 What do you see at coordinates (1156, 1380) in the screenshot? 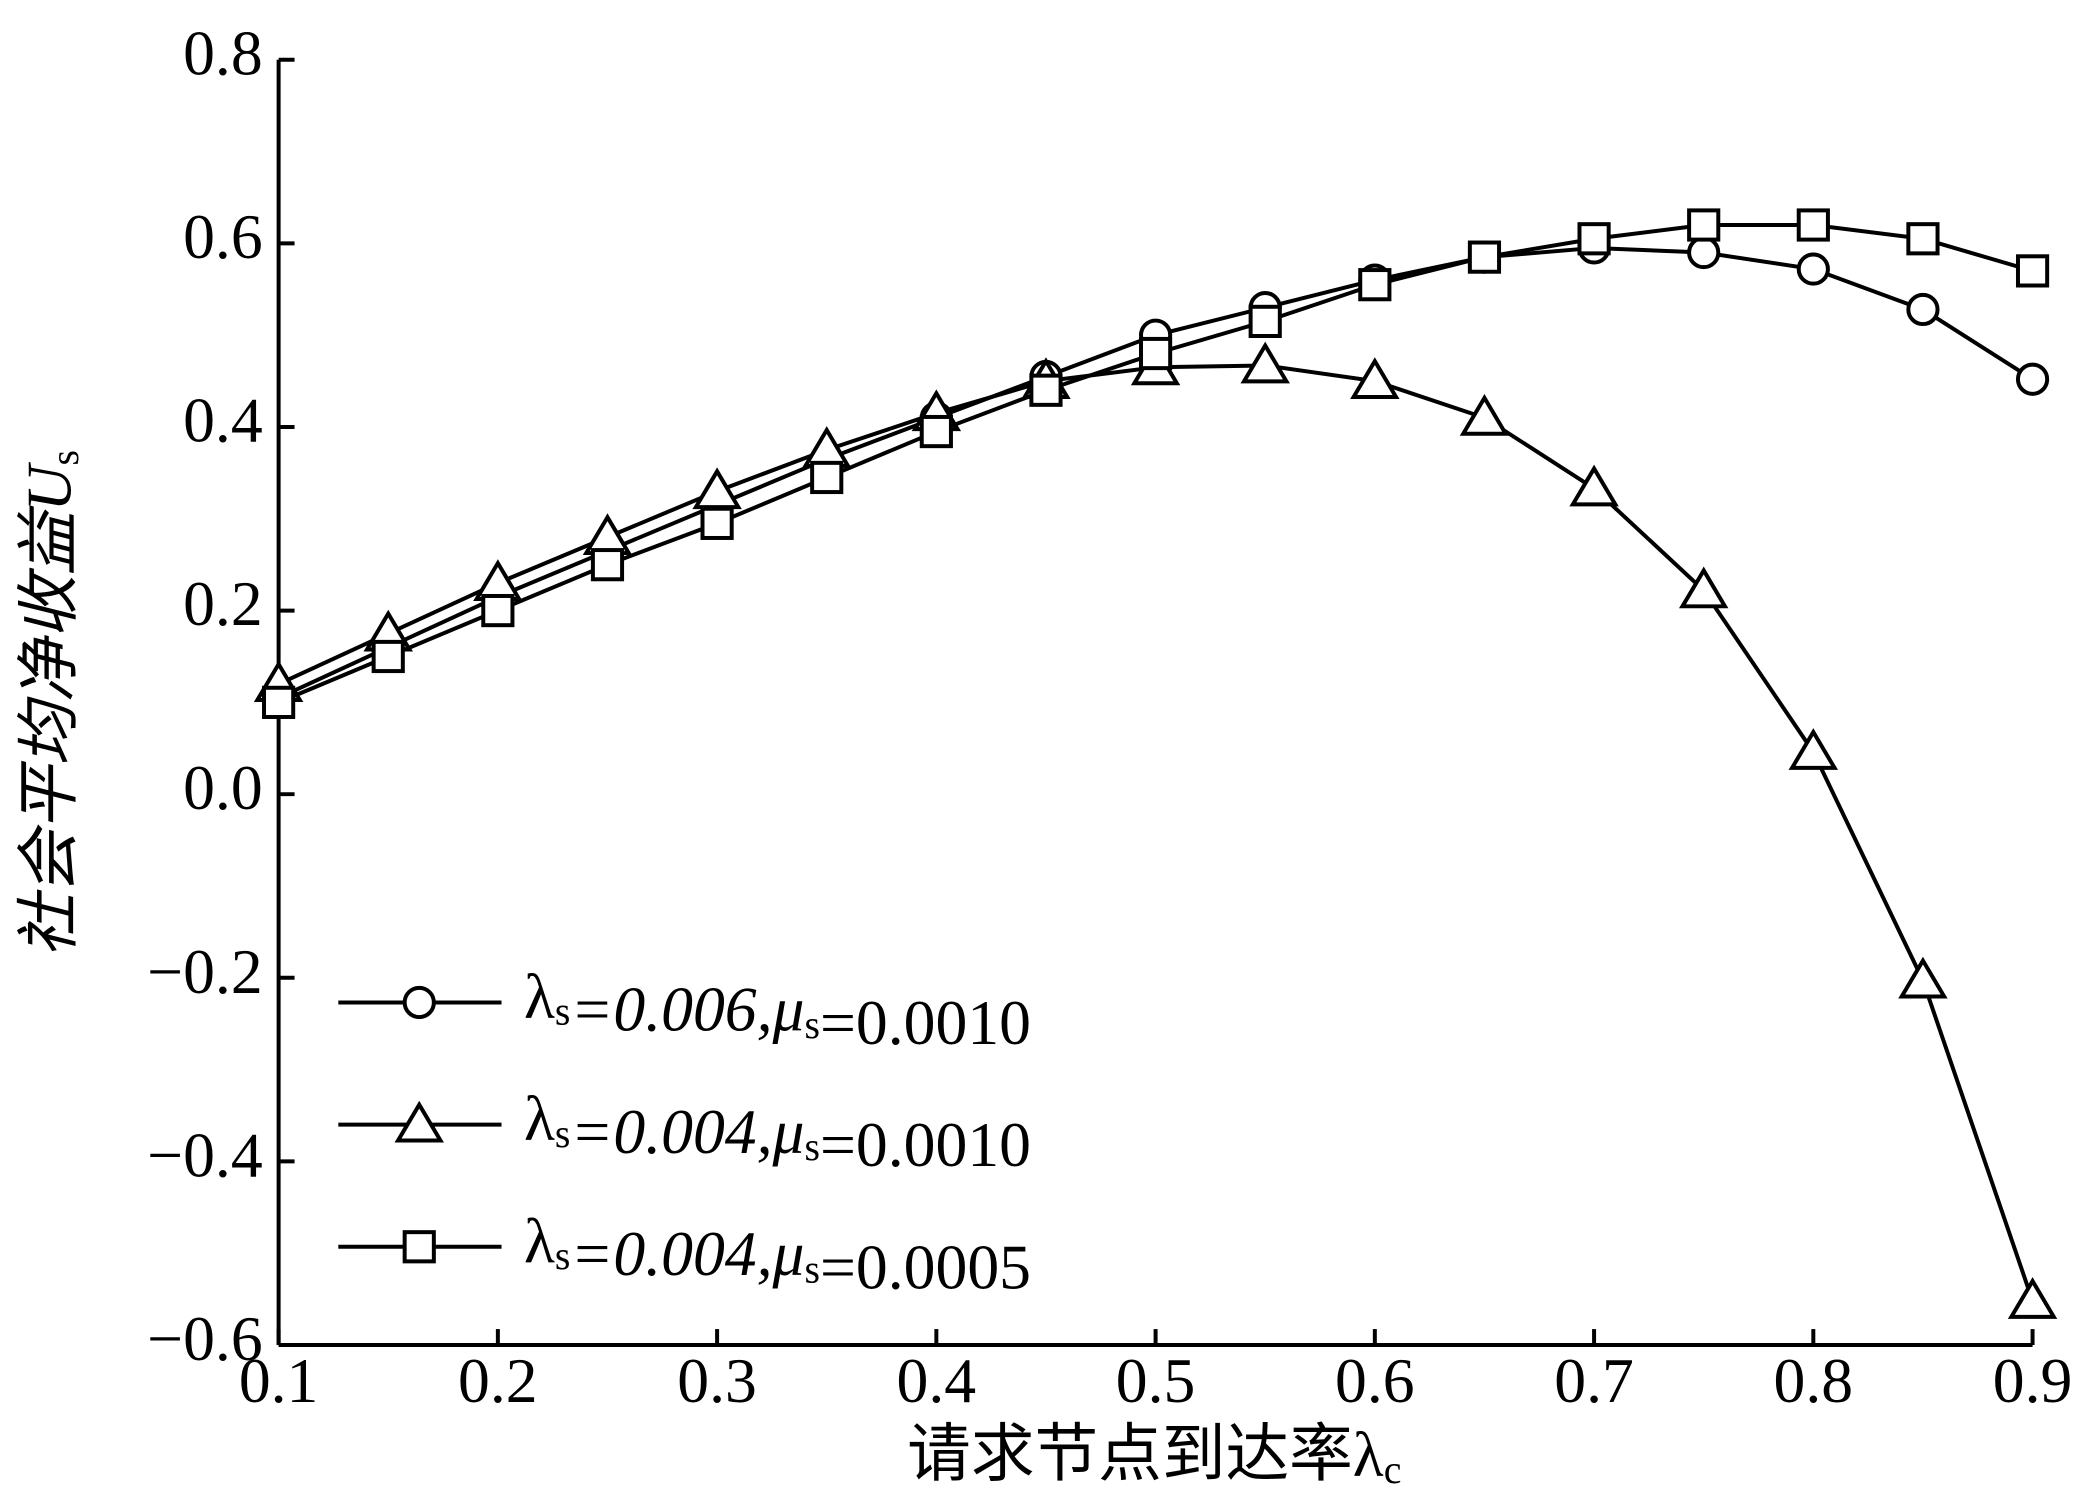
I see `x-tick-label: 0.5` at bounding box center [1156, 1380].